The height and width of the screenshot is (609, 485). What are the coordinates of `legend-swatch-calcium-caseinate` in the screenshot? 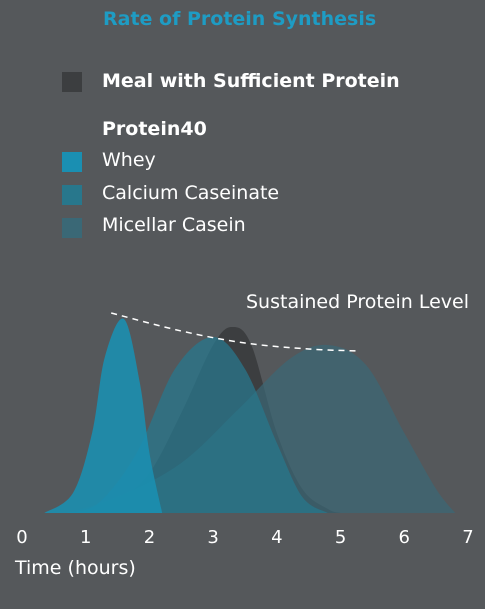 It's located at (72, 195).